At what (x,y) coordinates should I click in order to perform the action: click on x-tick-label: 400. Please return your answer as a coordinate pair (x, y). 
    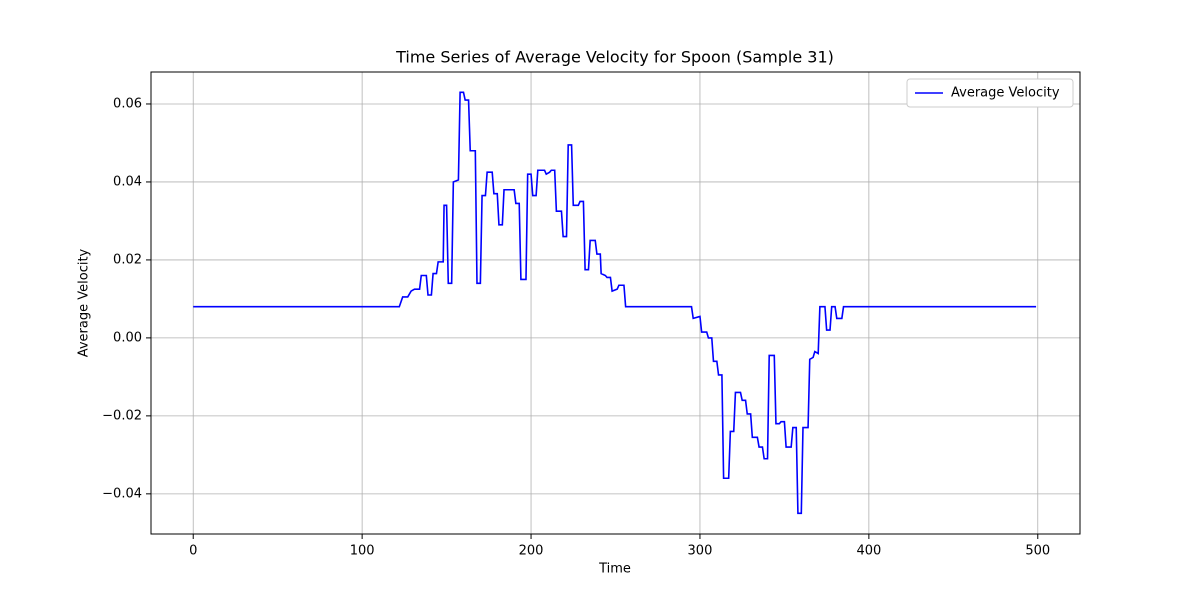
    Looking at the image, I should click on (868, 551).